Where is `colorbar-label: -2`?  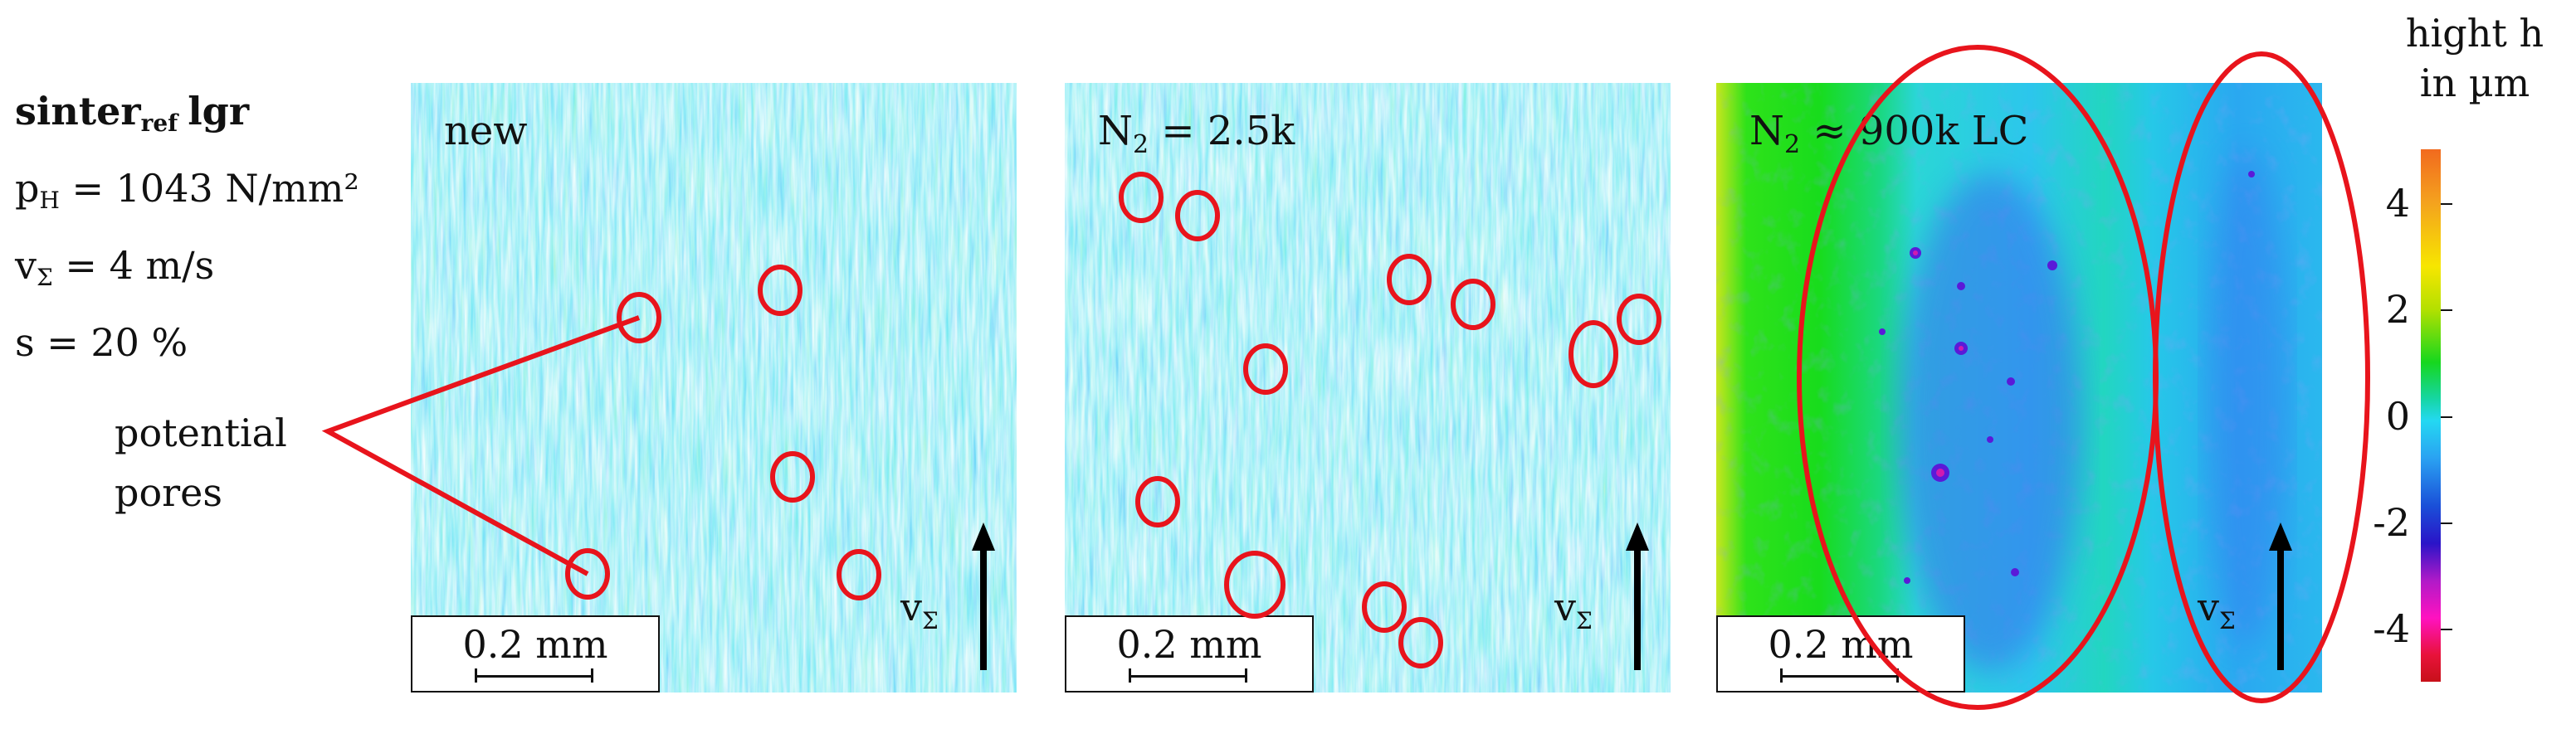
colorbar-label: -2 is located at coordinates (2391, 522).